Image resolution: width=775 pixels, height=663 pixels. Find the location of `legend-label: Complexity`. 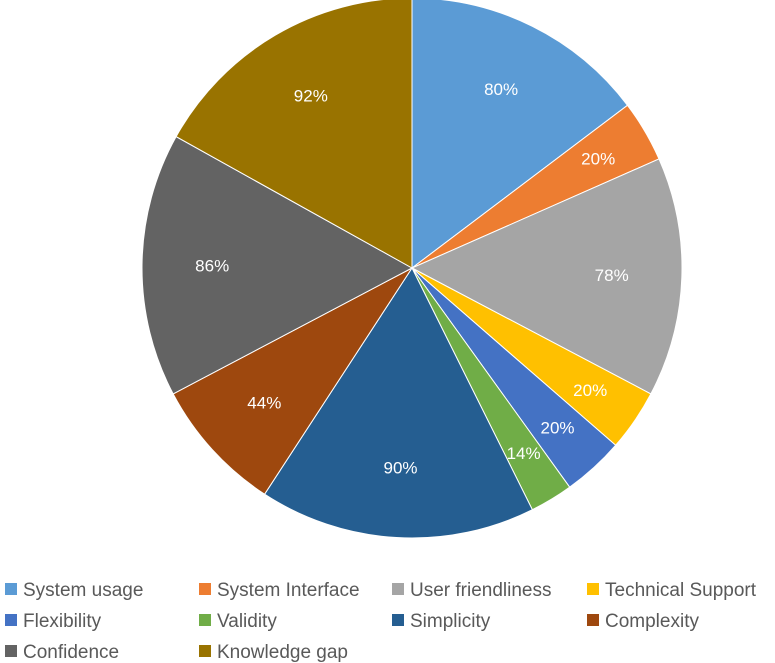

legend-label: Complexity is located at coordinates (652, 621).